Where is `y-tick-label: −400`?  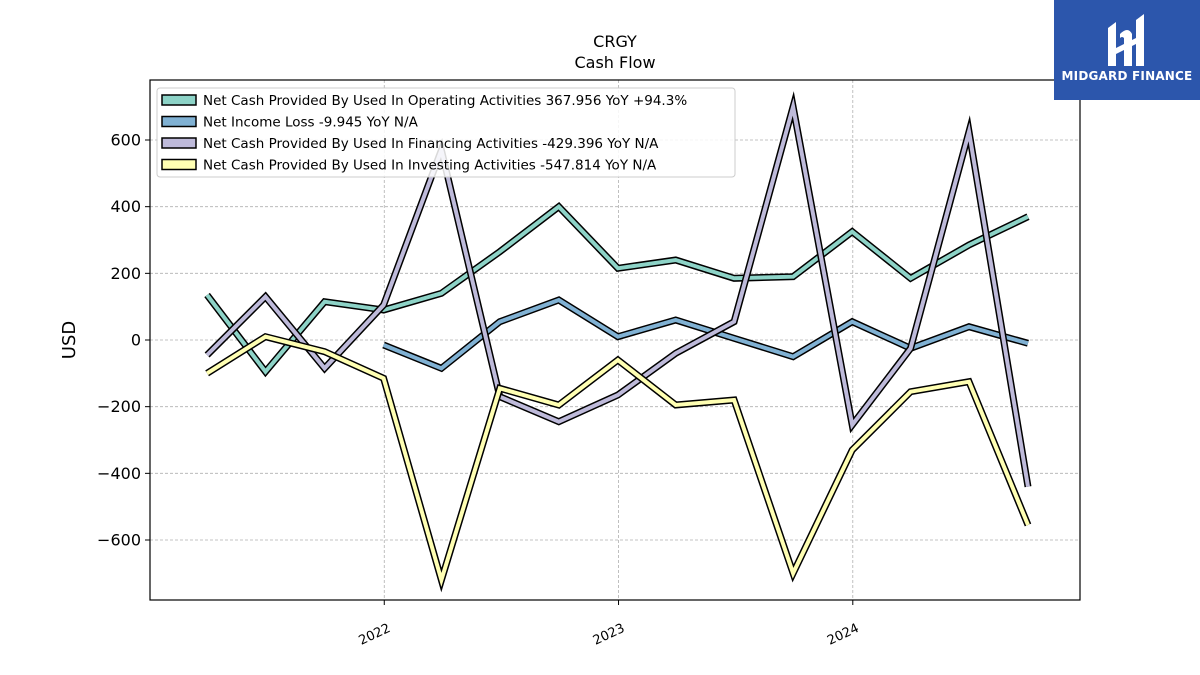 y-tick-label: −400 is located at coordinates (119, 473).